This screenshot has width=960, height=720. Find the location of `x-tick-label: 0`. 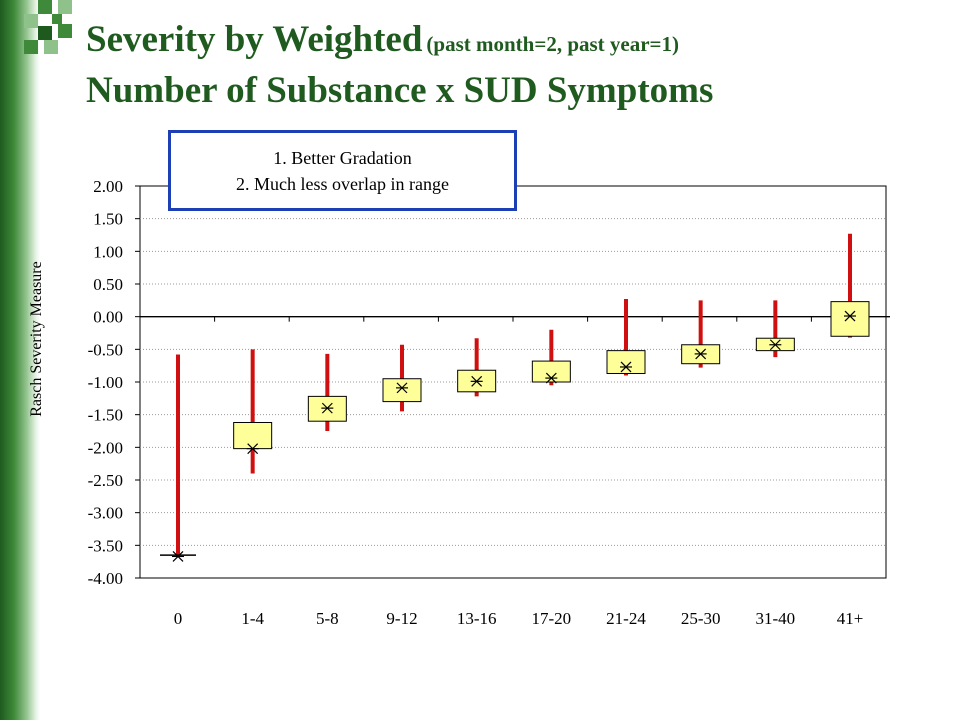

x-tick-label: 0 is located at coordinates (178, 618).